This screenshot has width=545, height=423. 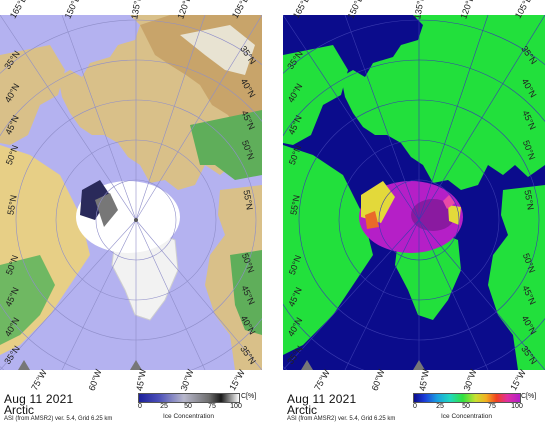 I want to click on north-pole-marker, so click(x=136, y=220).